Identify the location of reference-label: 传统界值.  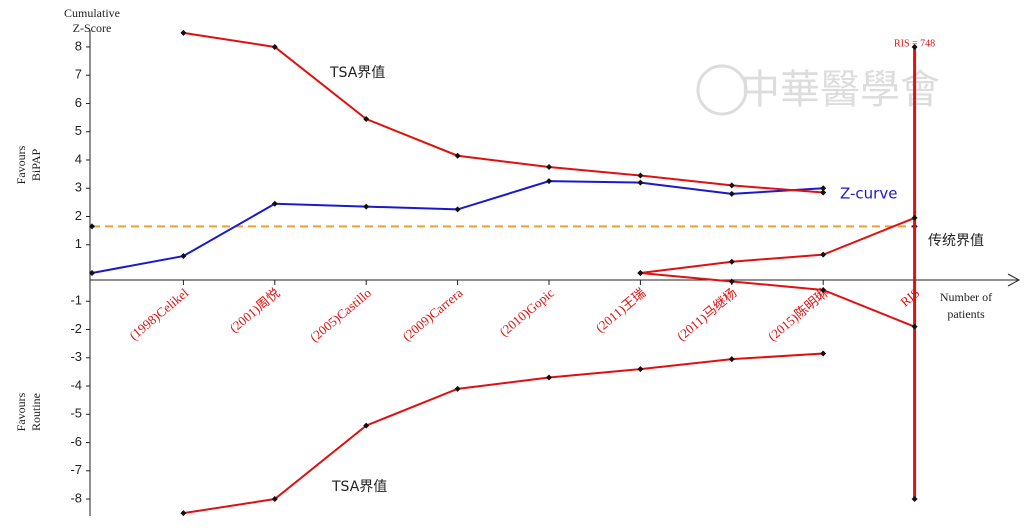
(956, 241).